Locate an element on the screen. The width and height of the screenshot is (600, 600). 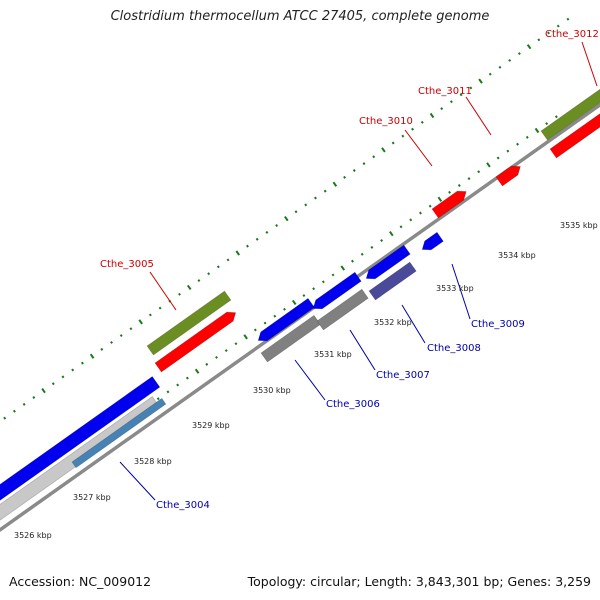
gene-label-cthe-3012: Cthe_3012 is located at coordinates (572, 34).